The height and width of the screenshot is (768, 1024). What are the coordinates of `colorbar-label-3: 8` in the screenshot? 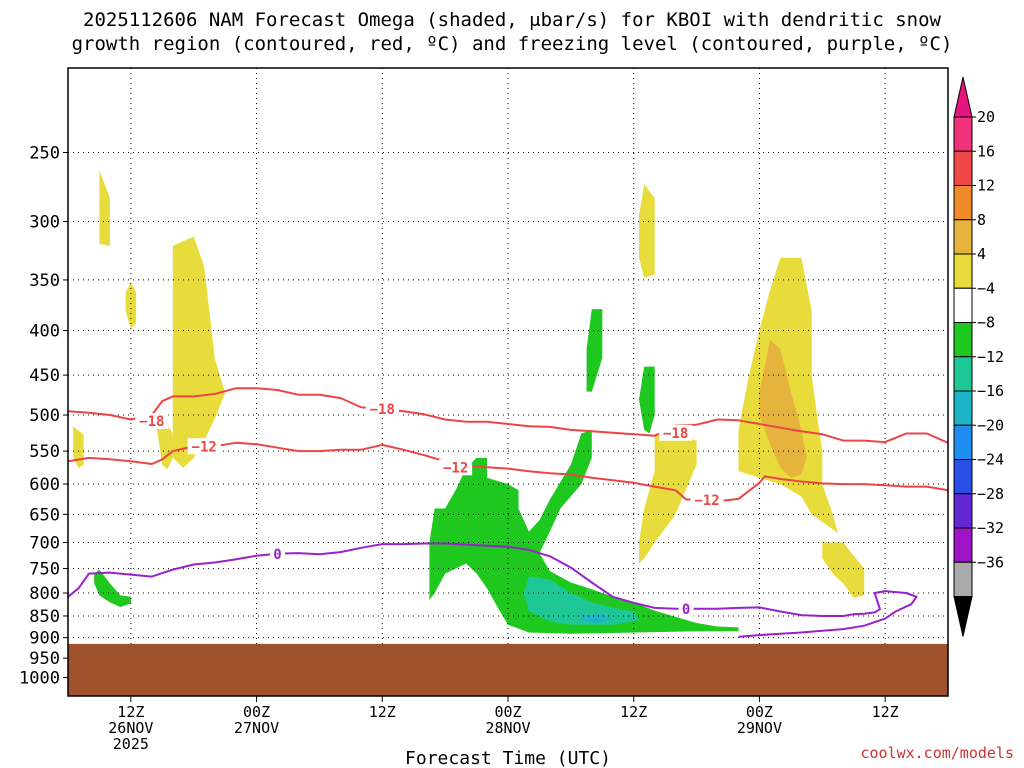 It's located at (981, 220).